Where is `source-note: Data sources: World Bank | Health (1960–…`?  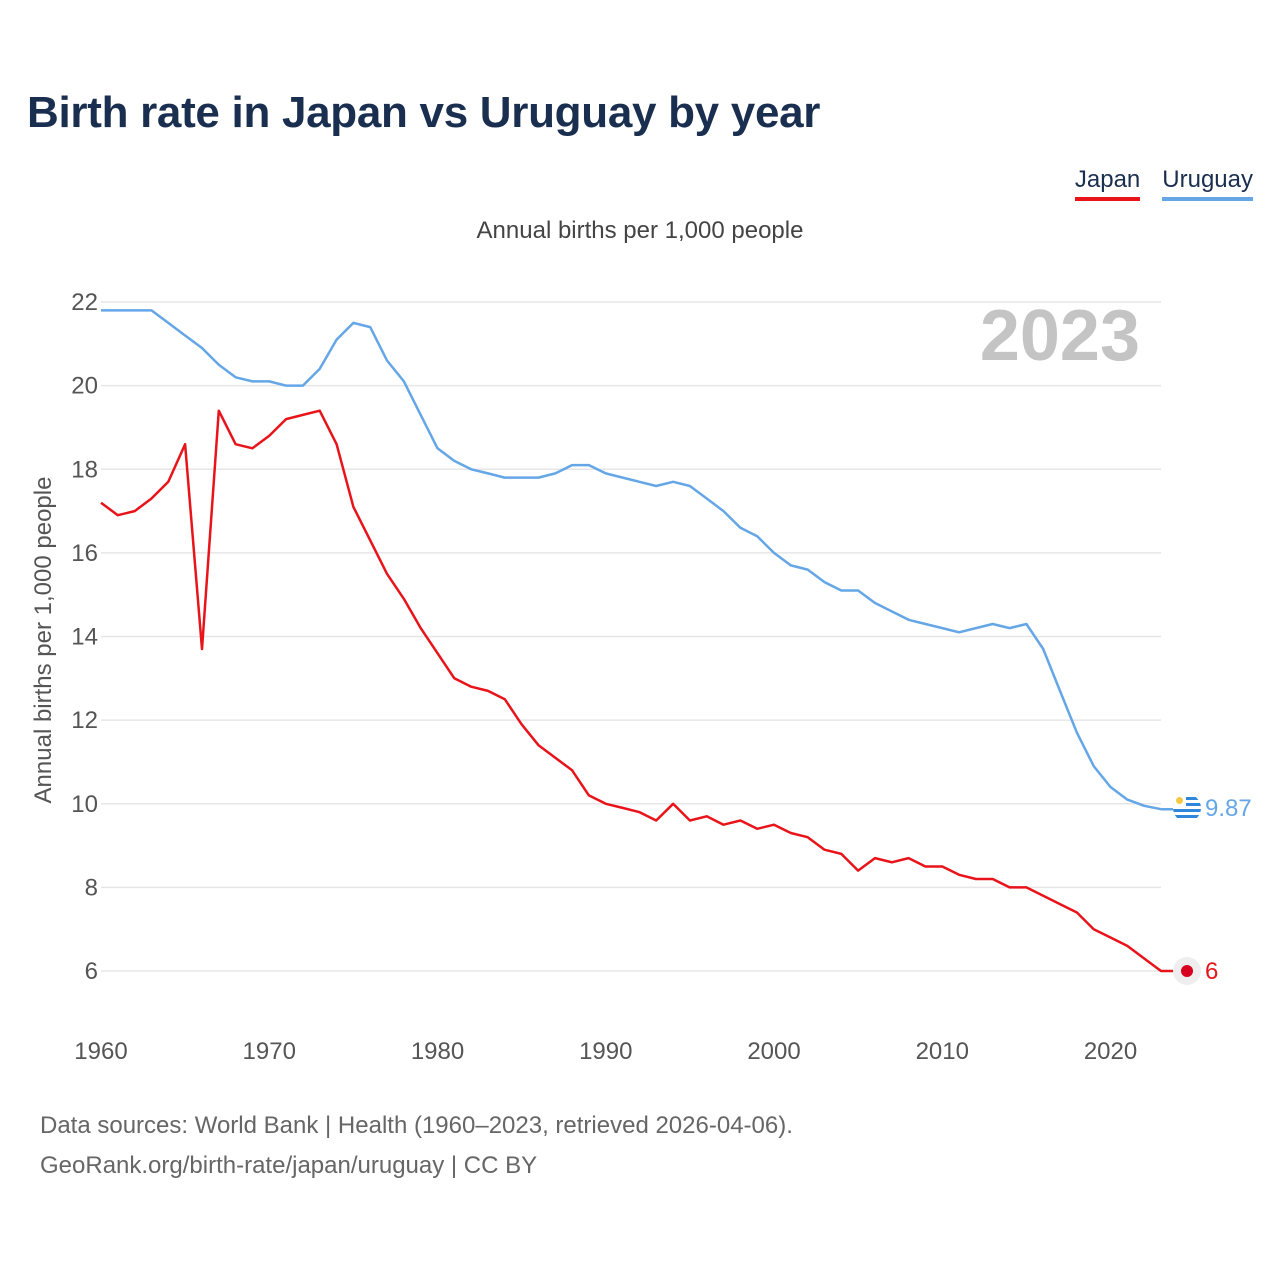
source-note: Data sources: World Bank | Health (1960–… is located at coordinates (416, 1146).